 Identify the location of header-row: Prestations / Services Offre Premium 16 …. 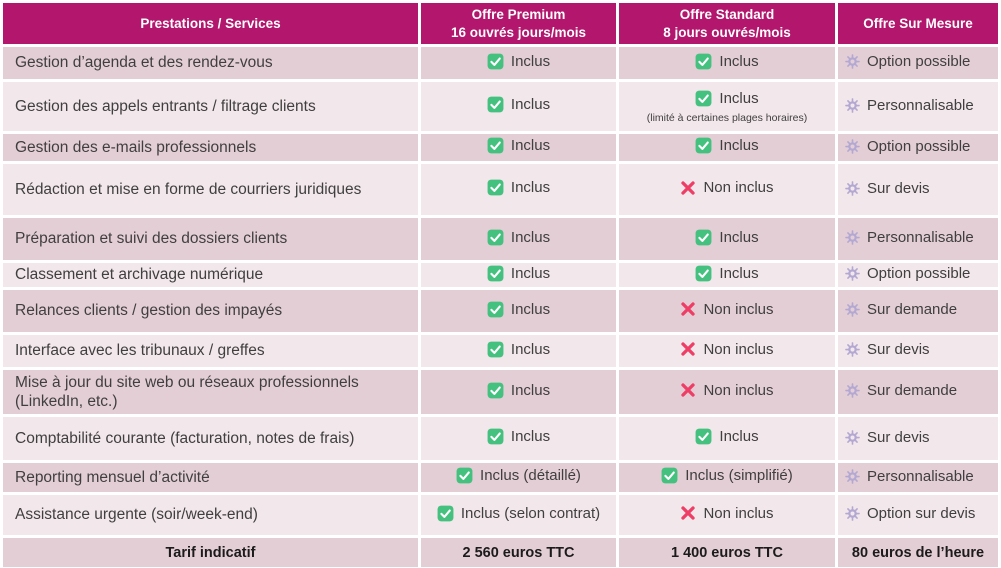
(500, 24).